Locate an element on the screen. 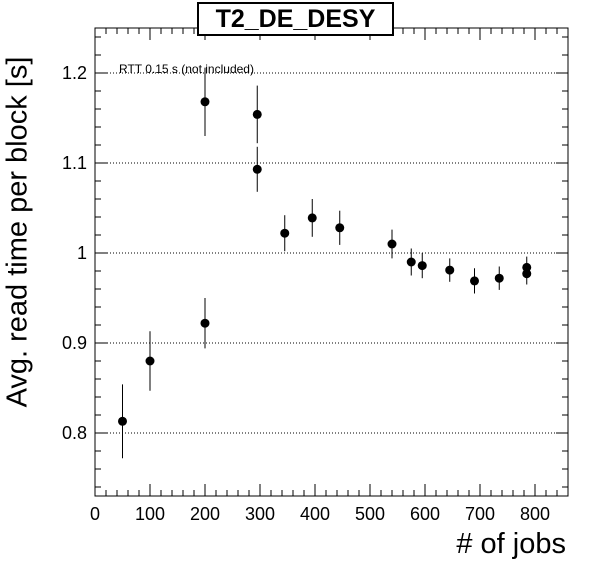 This screenshot has height=572, width=596. x-tick-label: 100 is located at coordinates (150, 514).